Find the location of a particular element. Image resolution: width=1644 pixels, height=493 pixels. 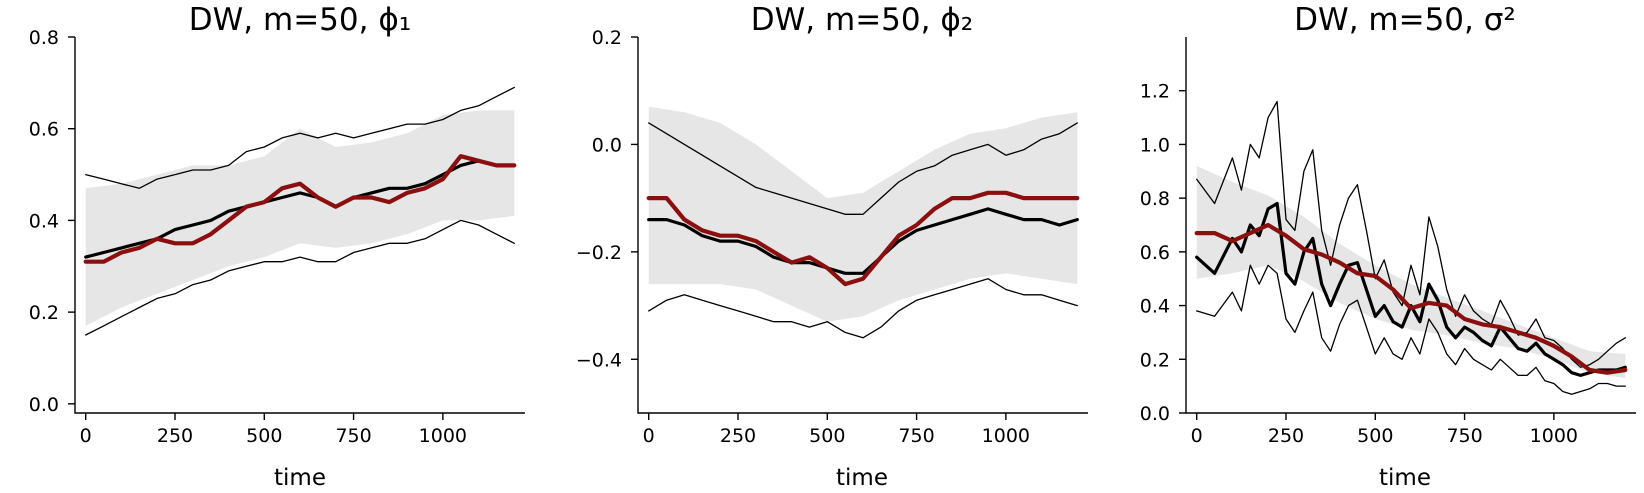

panel-3-ytick-label: 0.8 is located at coordinates (1155, 199).